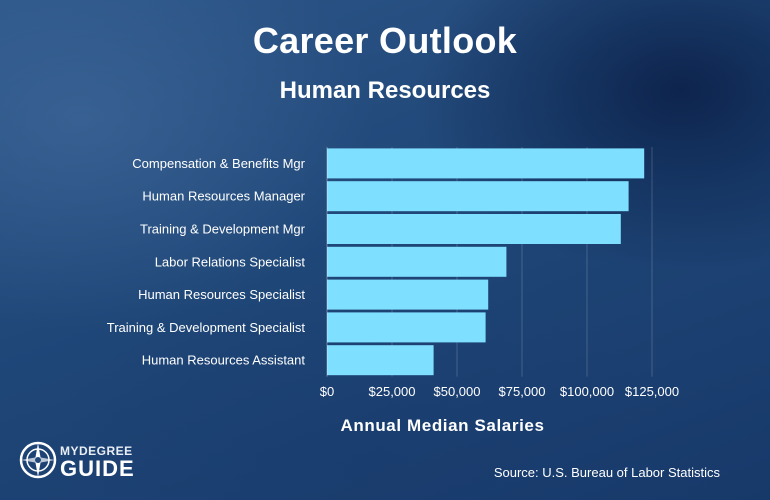 This screenshot has width=770, height=500. I want to click on chart-subtitle: Human Resources, so click(385, 90).